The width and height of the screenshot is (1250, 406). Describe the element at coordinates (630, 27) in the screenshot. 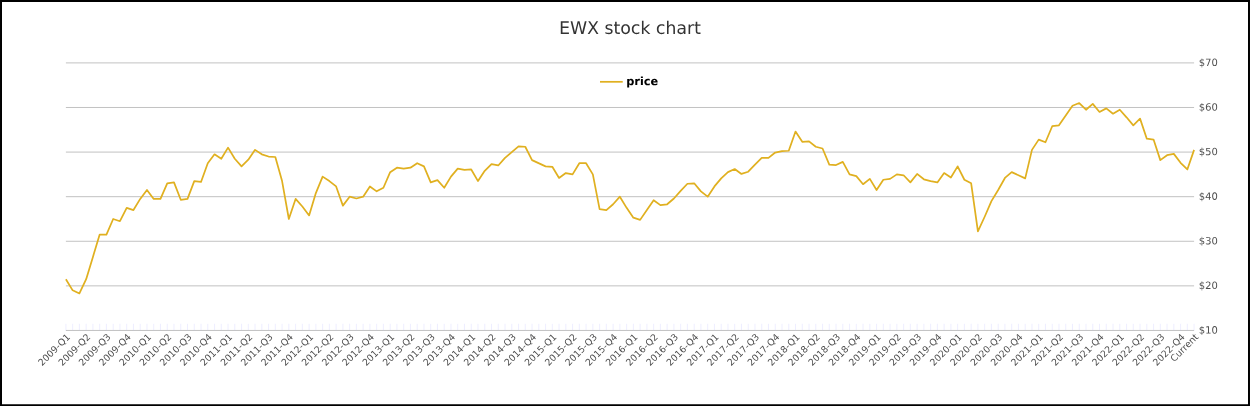

I see `chart-title: EWX stock chart` at that location.